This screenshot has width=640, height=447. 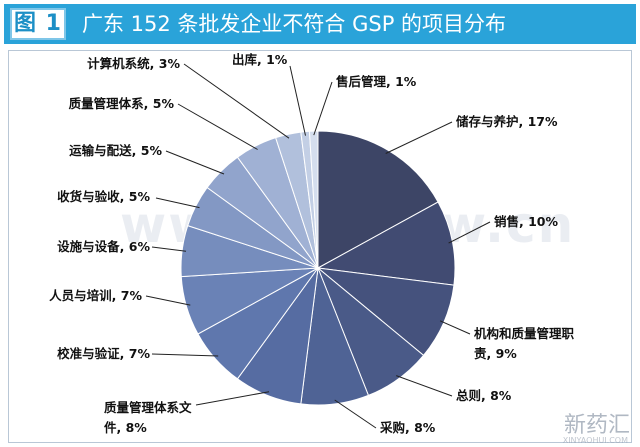 What do you see at coordinates (407, 427) in the screenshot?
I see `slice-label: 采购, 8%` at bounding box center [407, 427].